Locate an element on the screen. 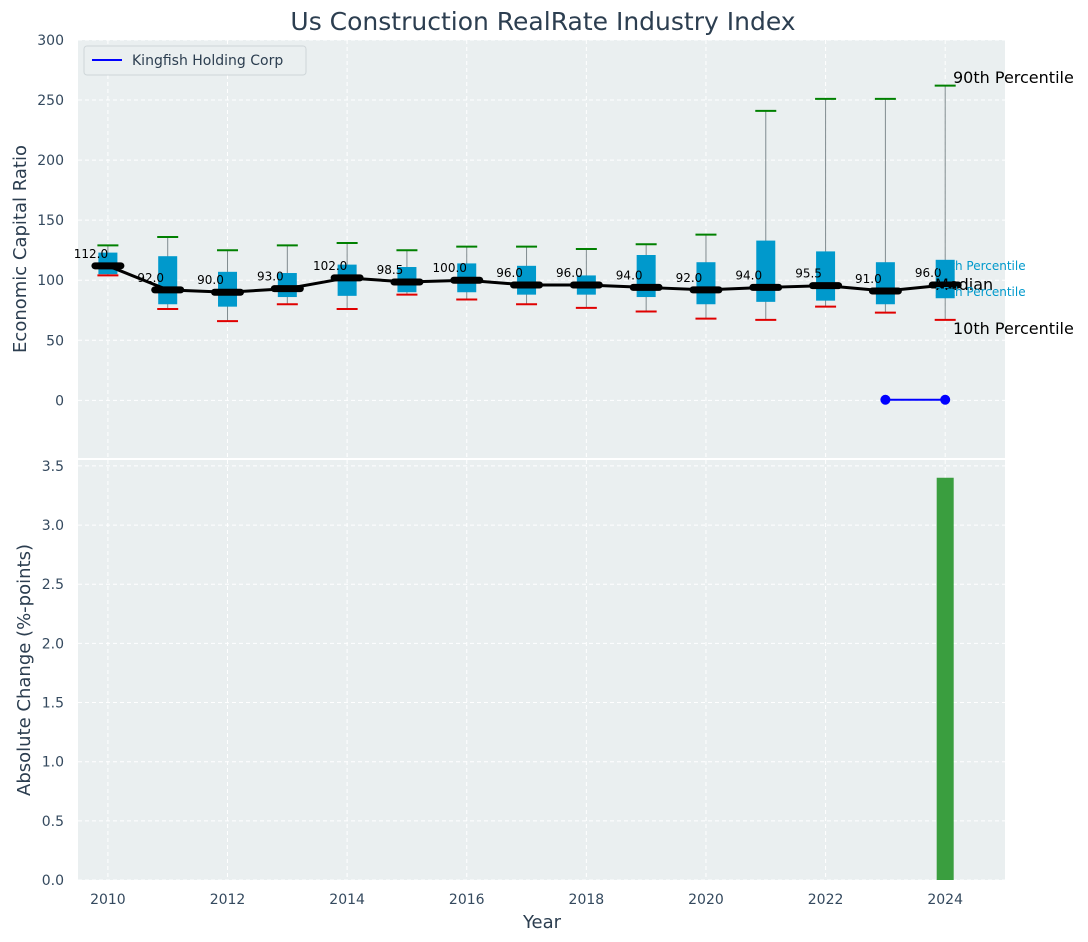 This screenshot has height=942, width=1088. top-y-tick-label: 50 is located at coordinates (55, 341).